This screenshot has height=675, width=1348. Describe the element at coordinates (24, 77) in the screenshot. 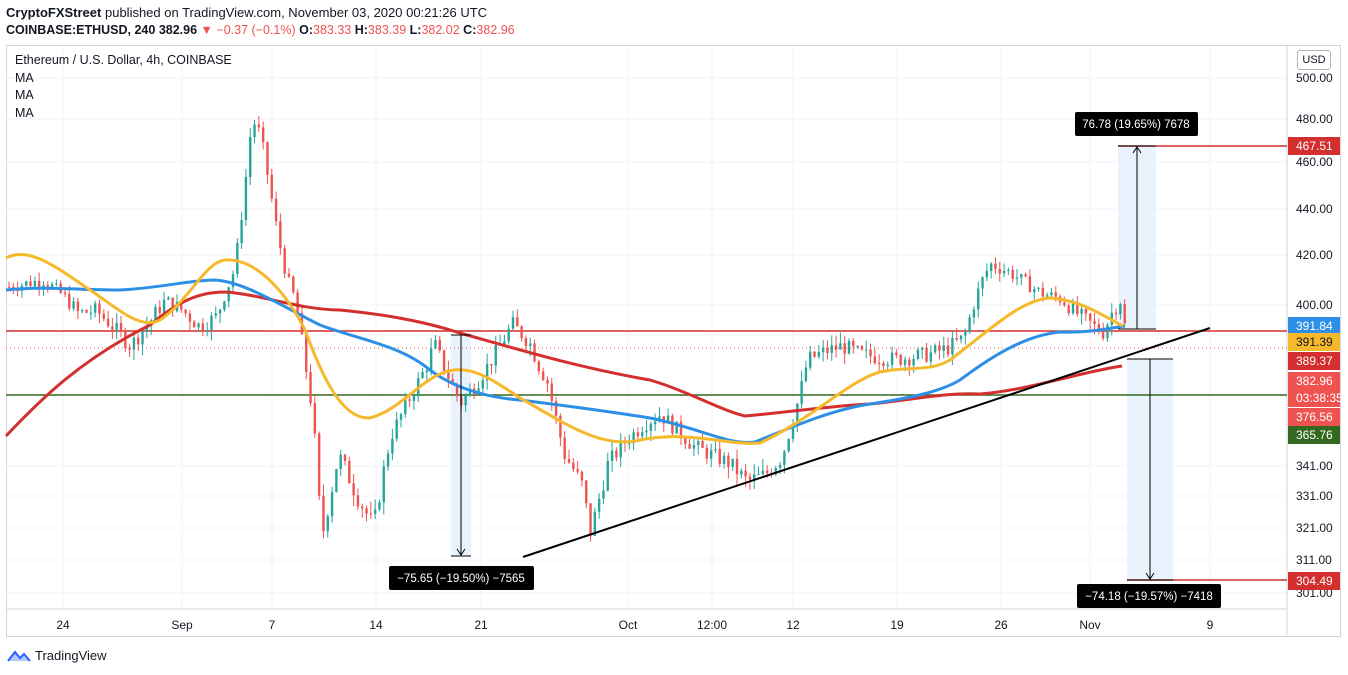

I see `legend-ma-1: MA` at that location.